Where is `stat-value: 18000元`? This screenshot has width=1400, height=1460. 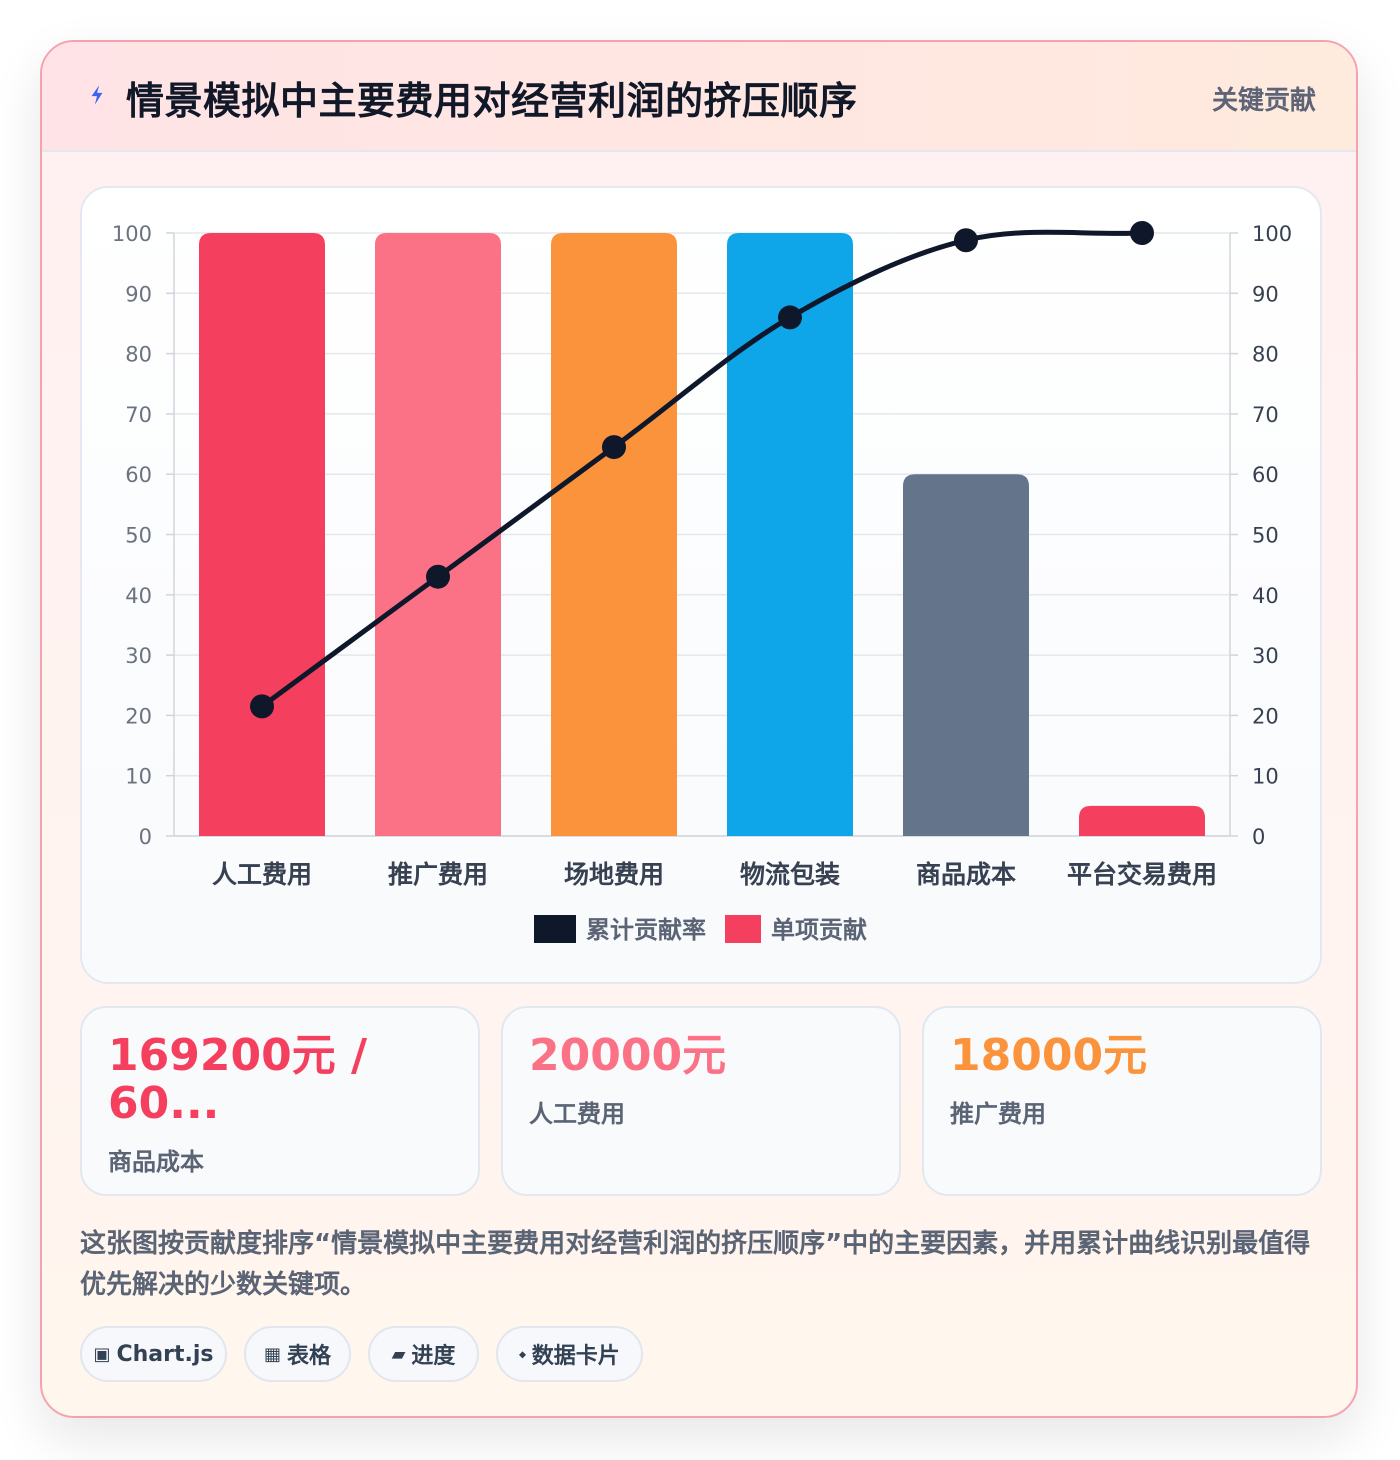
stat-value: 18000元 is located at coordinates (1049, 1055).